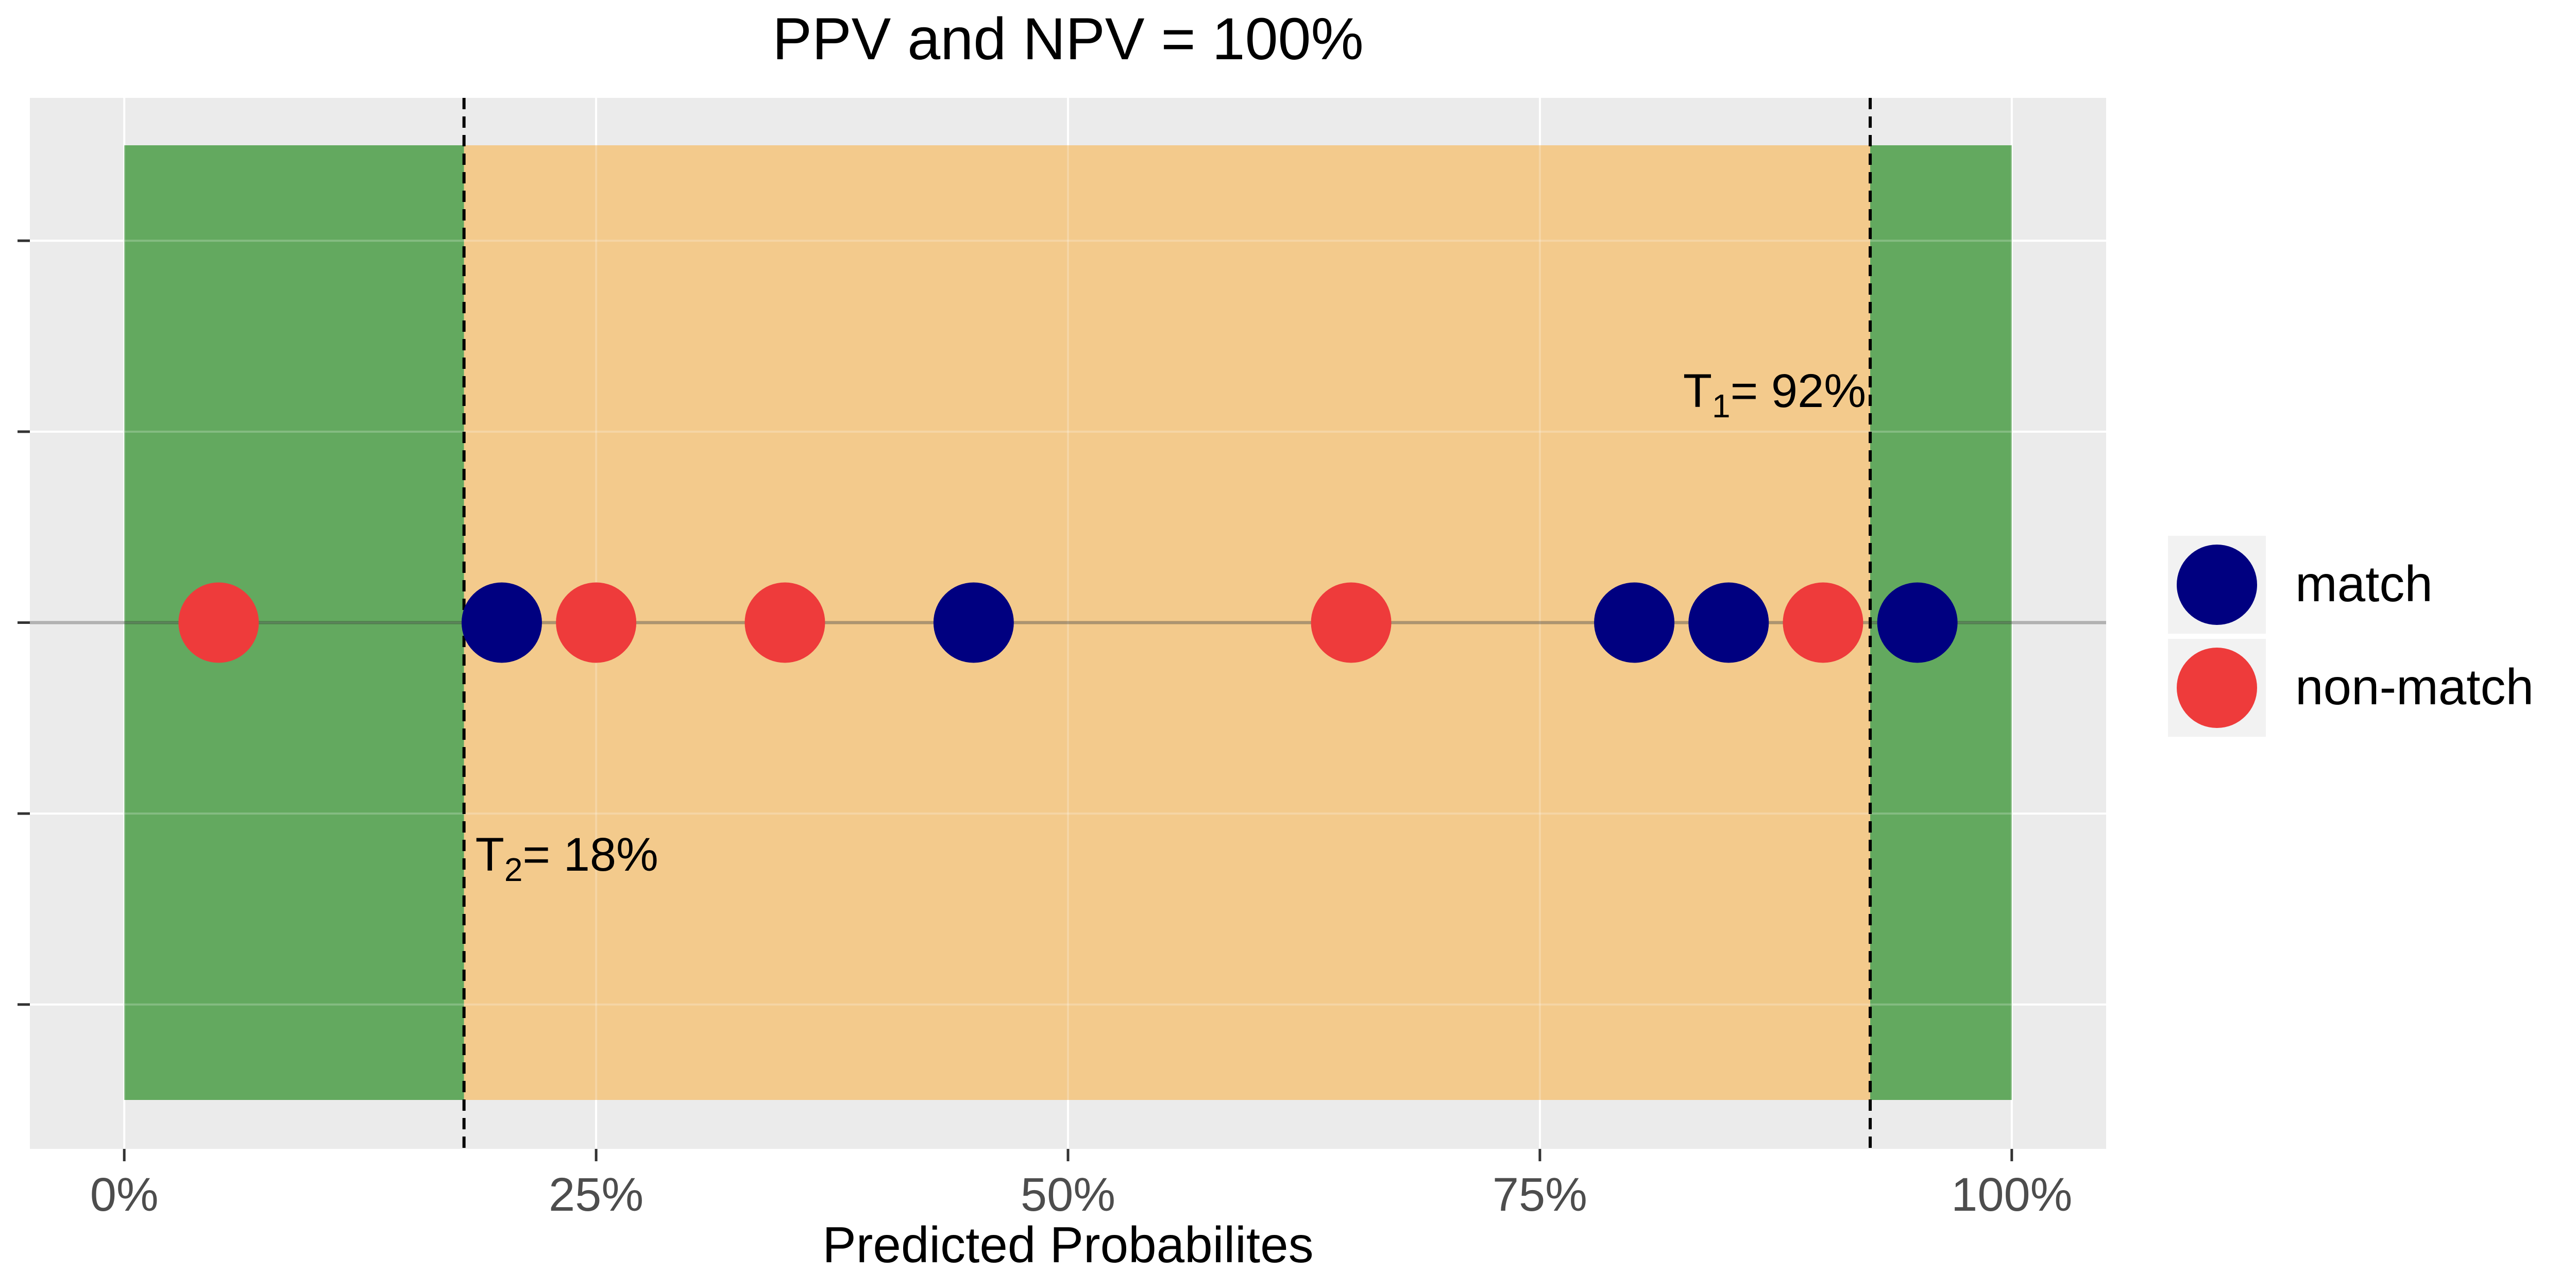 The width and height of the screenshot is (2576, 1288). What do you see at coordinates (1774, 395) in the screenshot?
I see `threshold-label-1: T1= 92%` at bounding box center [1774, 395].